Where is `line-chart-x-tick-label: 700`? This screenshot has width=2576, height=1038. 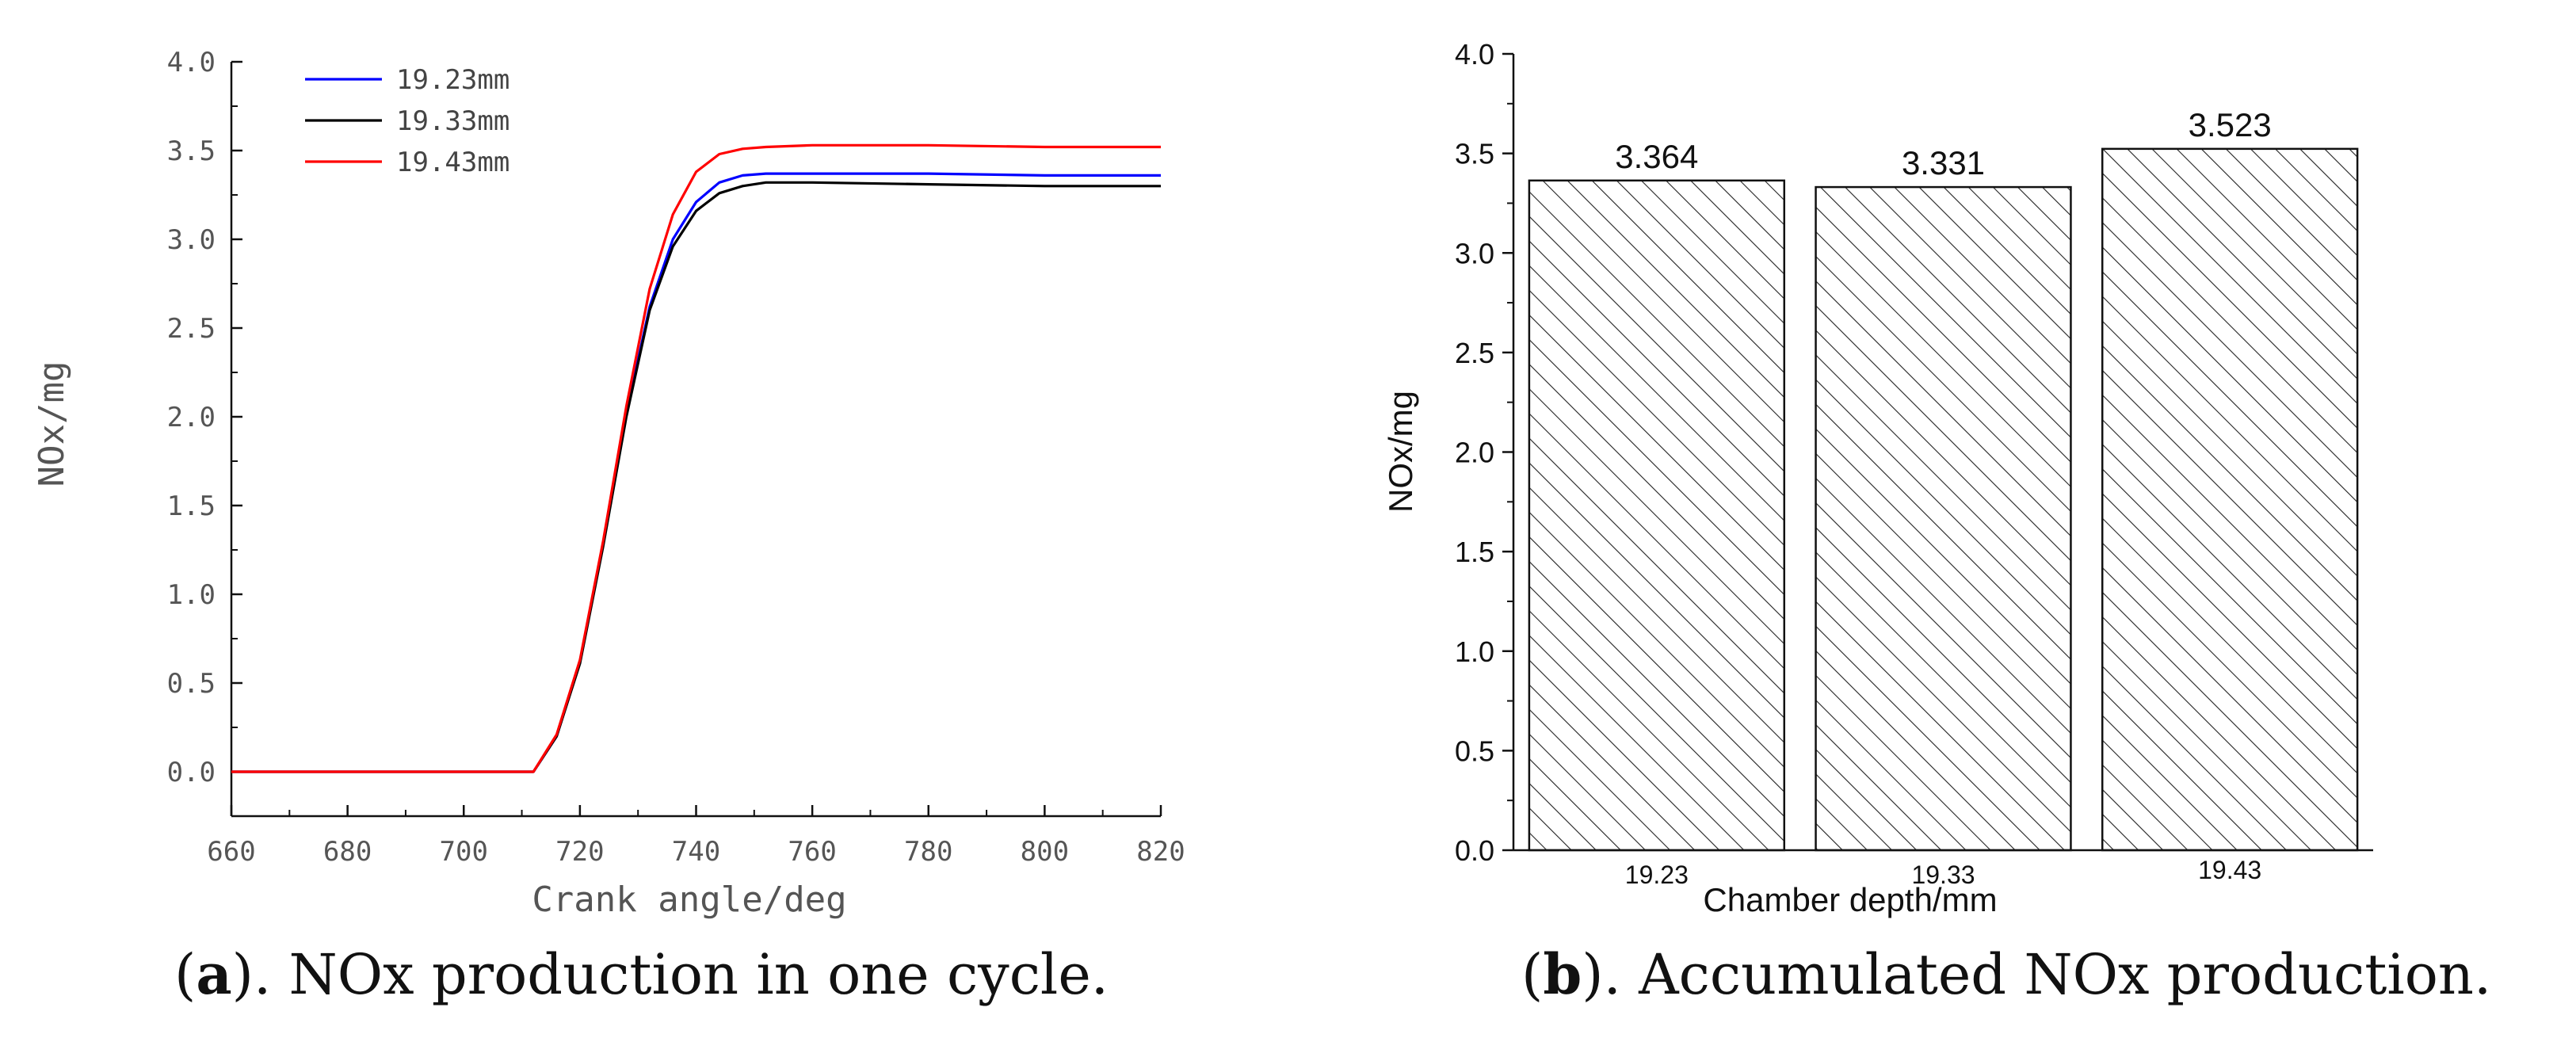 line-chart-x-tick-label: 700 is located at coordinates (464, 852).